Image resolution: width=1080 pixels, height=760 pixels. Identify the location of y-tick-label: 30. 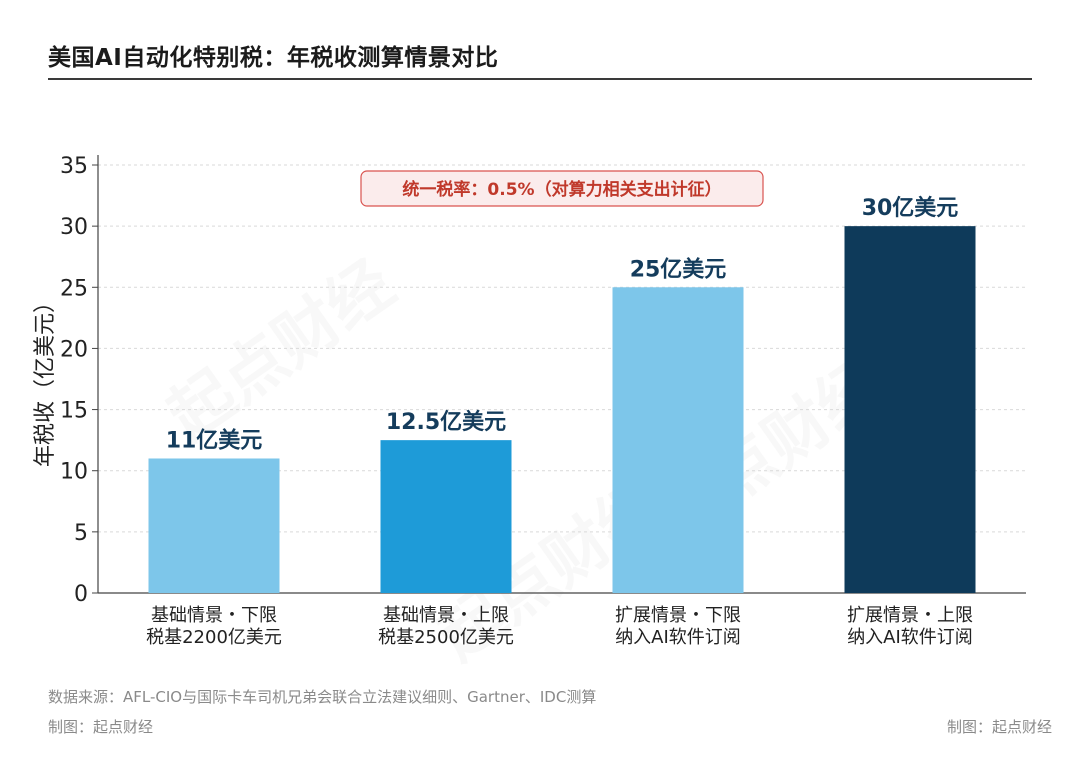
(74, 227).